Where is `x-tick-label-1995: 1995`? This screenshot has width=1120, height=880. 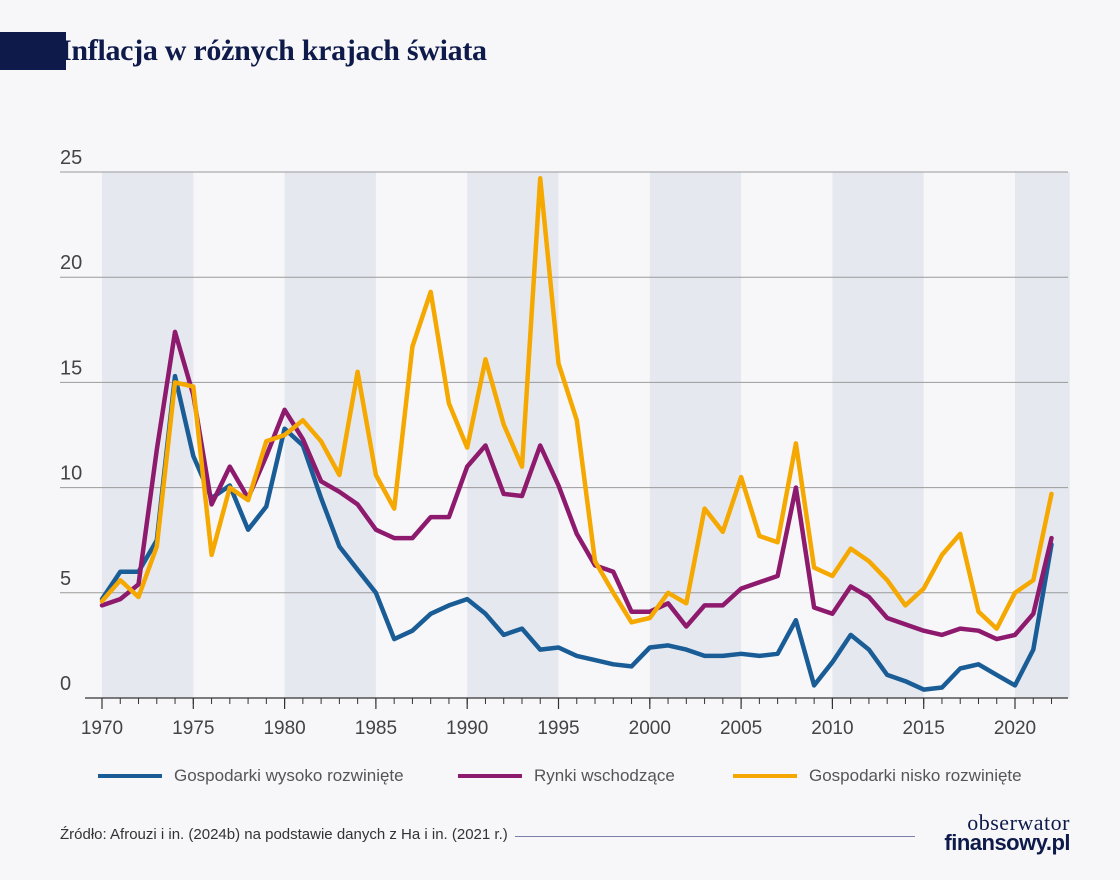 x-tick-label-1995: 1995 is located at coordinates (558, 728).